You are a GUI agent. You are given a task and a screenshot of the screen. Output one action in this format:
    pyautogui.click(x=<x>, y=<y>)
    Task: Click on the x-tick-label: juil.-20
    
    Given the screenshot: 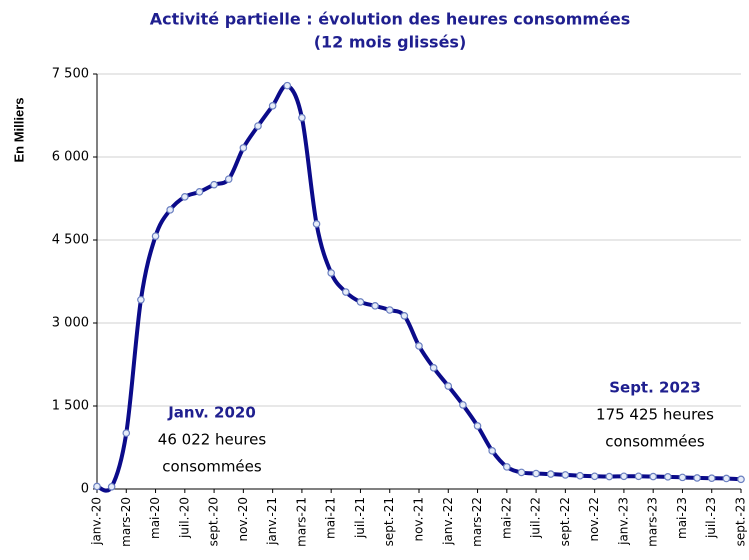 What is the action you would take?
    pyautogui.click(x=184, y=518)
    